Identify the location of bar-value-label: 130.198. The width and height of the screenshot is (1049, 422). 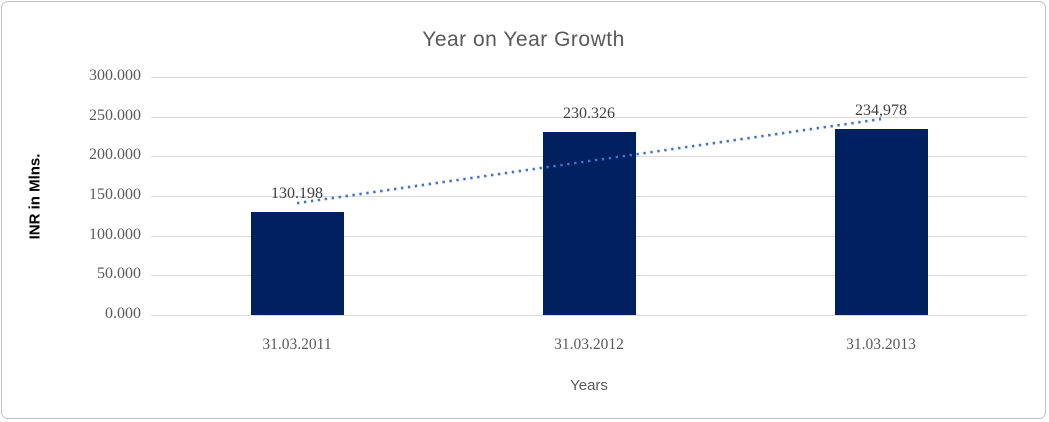
(297, 193).